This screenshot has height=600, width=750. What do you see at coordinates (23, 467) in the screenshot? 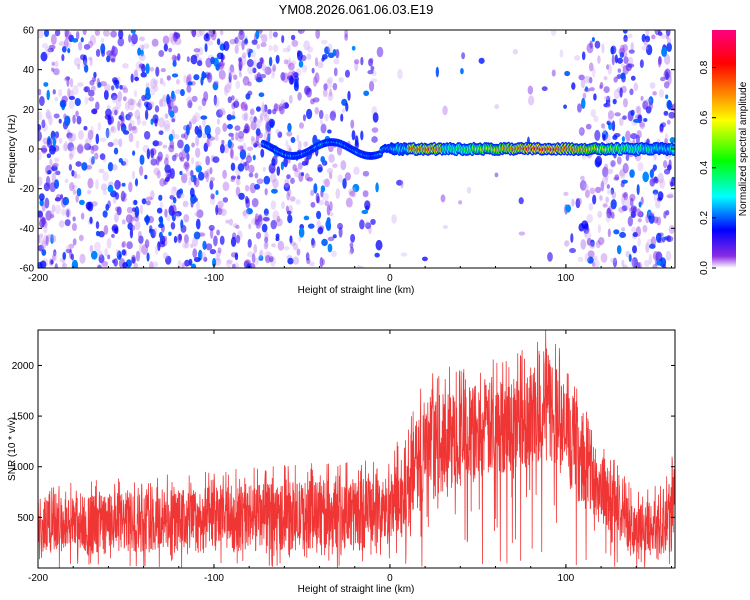
I see `snr-ytick-label: 1000` at bounding box center [23, 467].